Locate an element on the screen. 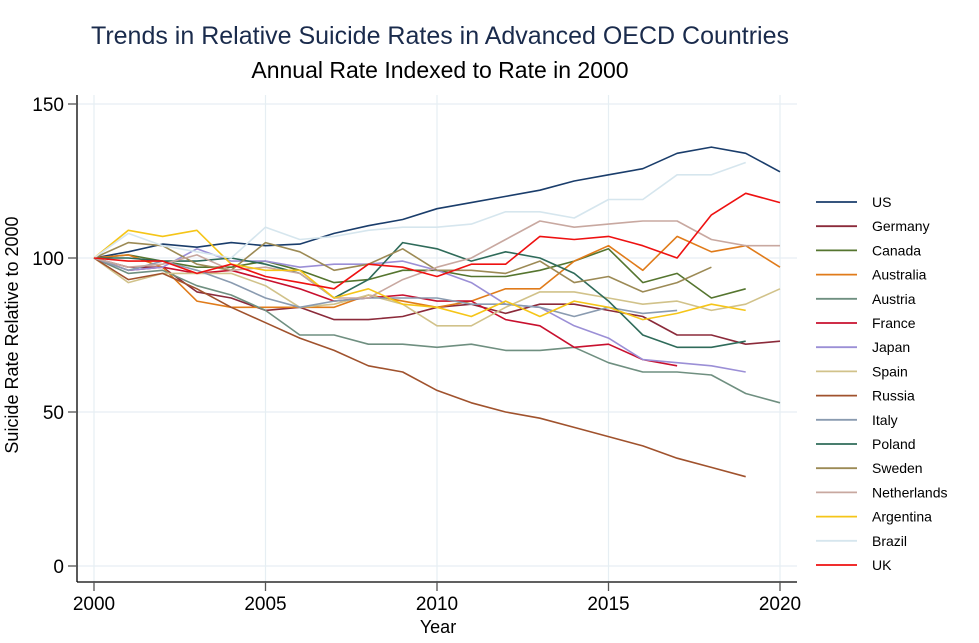  legend-item-japan: Japan is located at coordinates (863, 347).